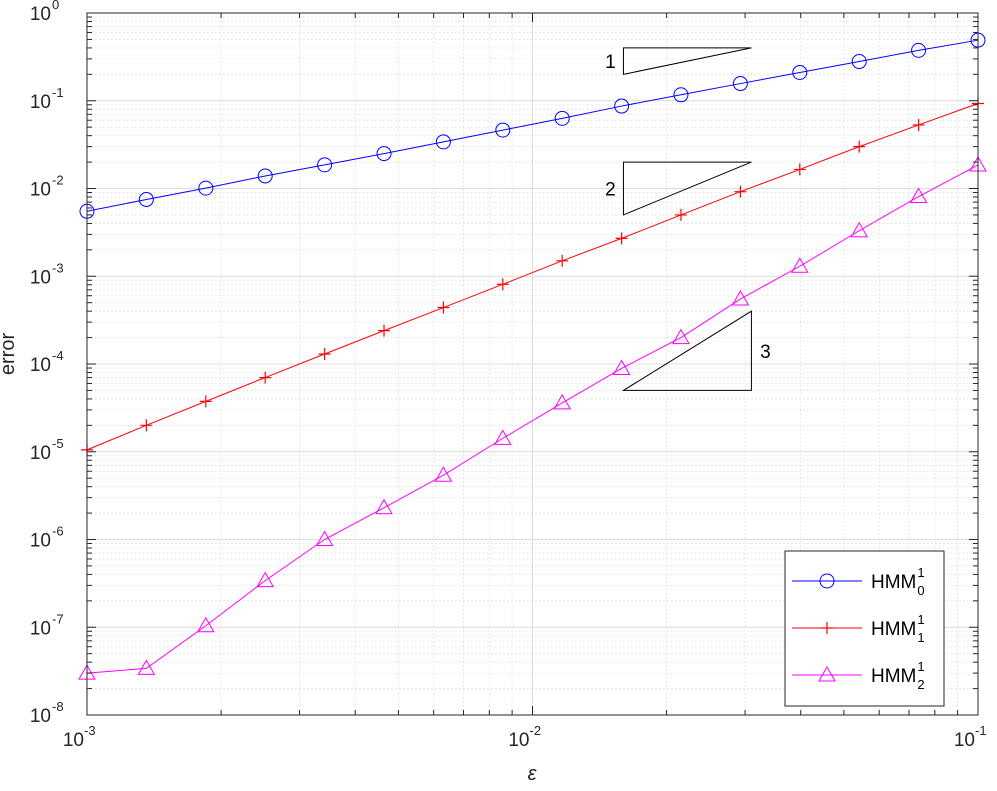  I want to click on slope-triangles: 1 2 3, so click(688, 219).